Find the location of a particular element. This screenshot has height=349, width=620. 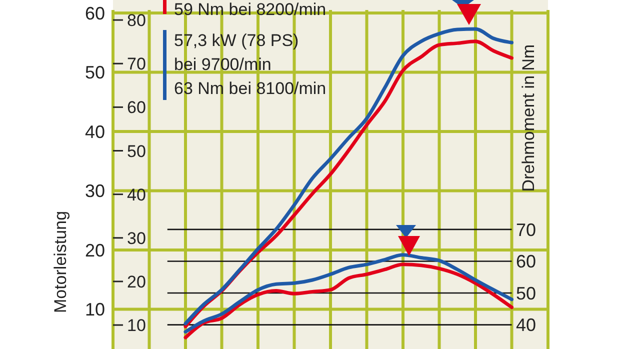

y3-tick-label: 30 is located at coordinates (136, 238).